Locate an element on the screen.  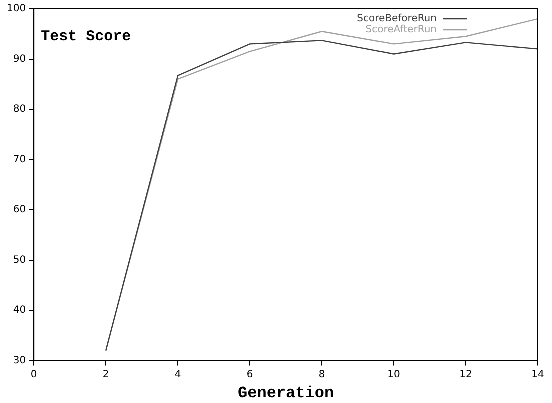
y-tick-label: 90 is located at coordinates (19, 59).